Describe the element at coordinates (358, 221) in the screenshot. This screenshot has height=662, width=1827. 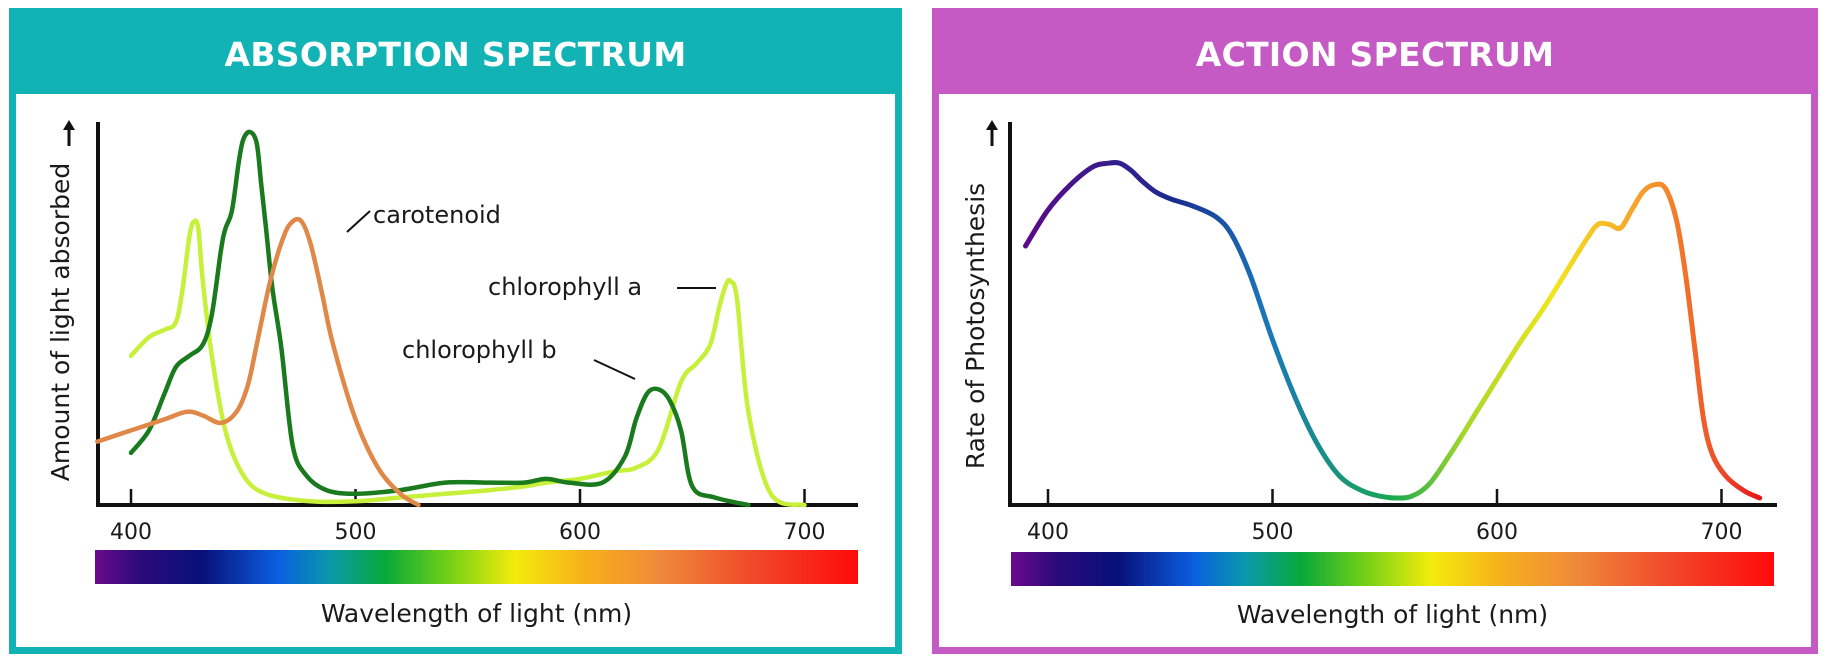
I see `annotation-leader-carotenoid` at that location.